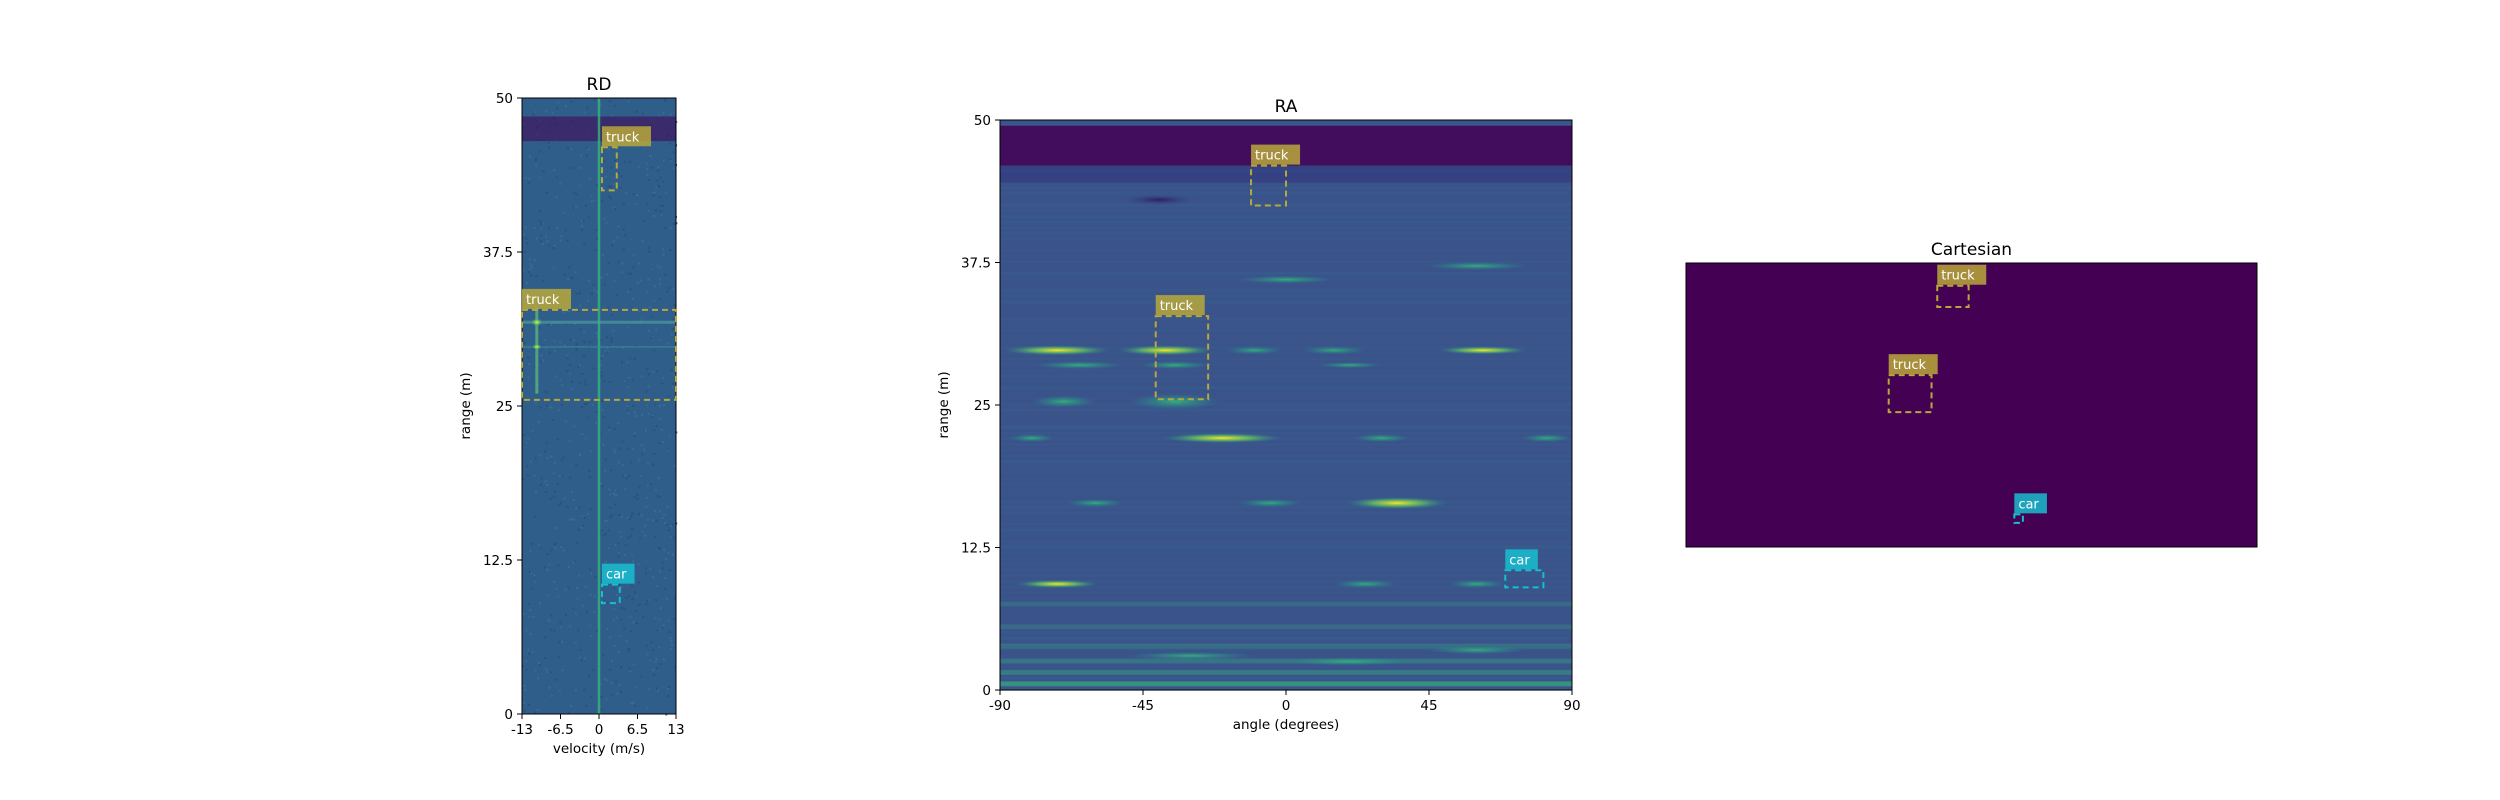 Image resolution: width=2500 pixels, height=800 pixels. I want to click on target-peak, so click(536, 322).